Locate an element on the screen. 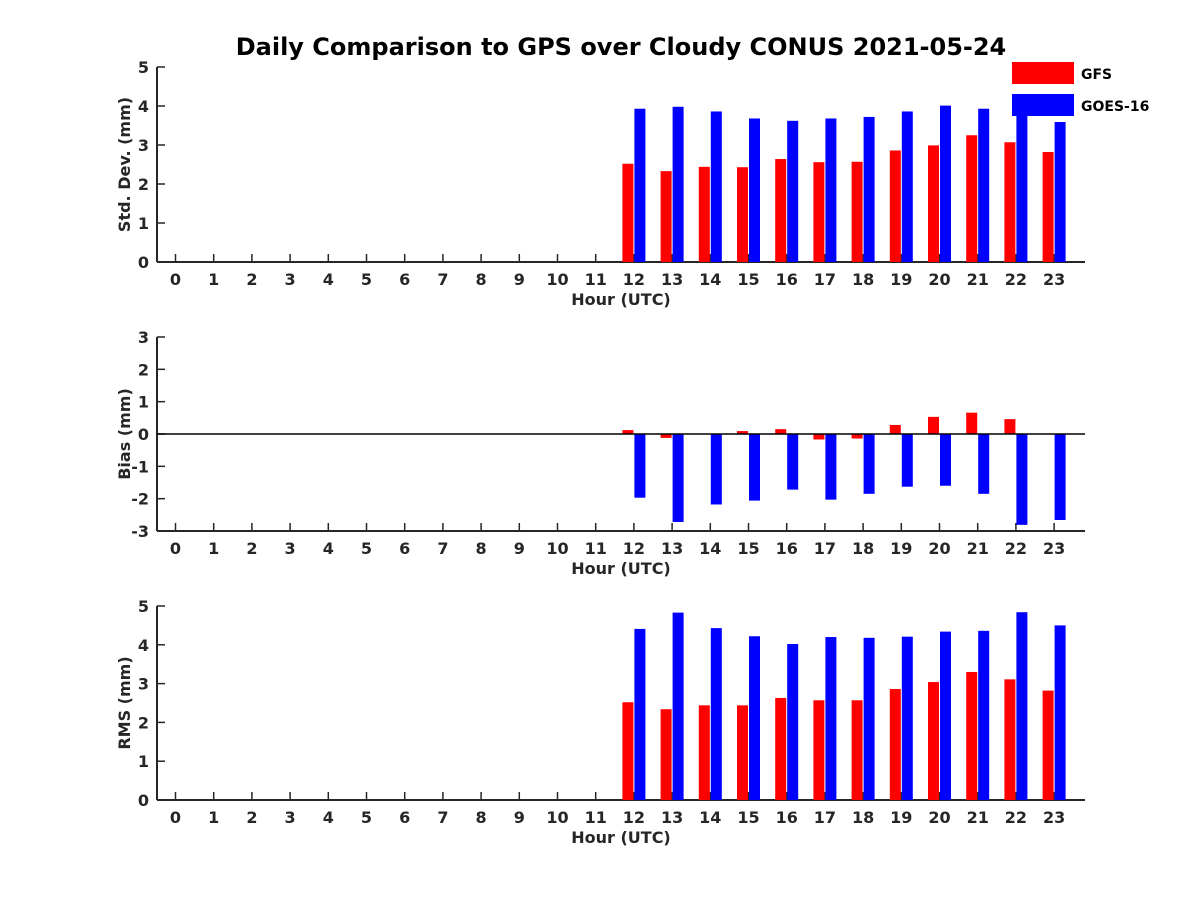  y-tick-label: -1 is located at coordinates (140, 466).